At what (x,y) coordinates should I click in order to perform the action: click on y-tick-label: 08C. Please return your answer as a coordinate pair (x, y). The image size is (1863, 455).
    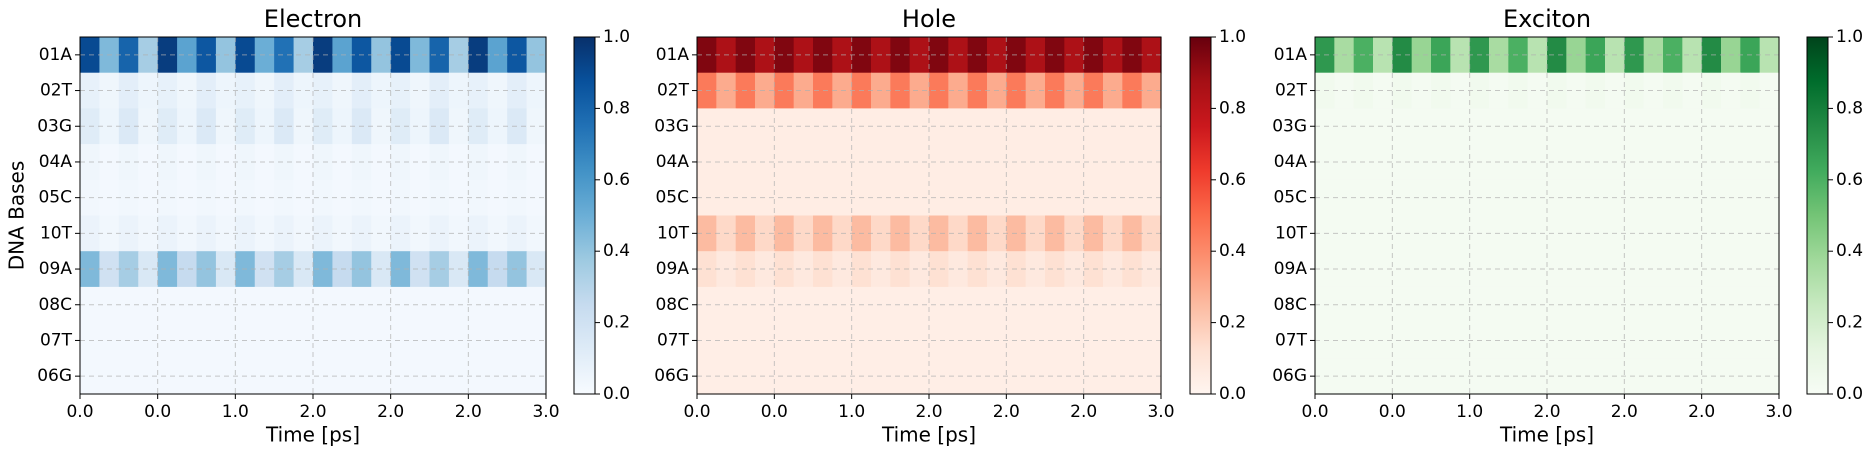
    Looking at the image, I should click on (55, 305).